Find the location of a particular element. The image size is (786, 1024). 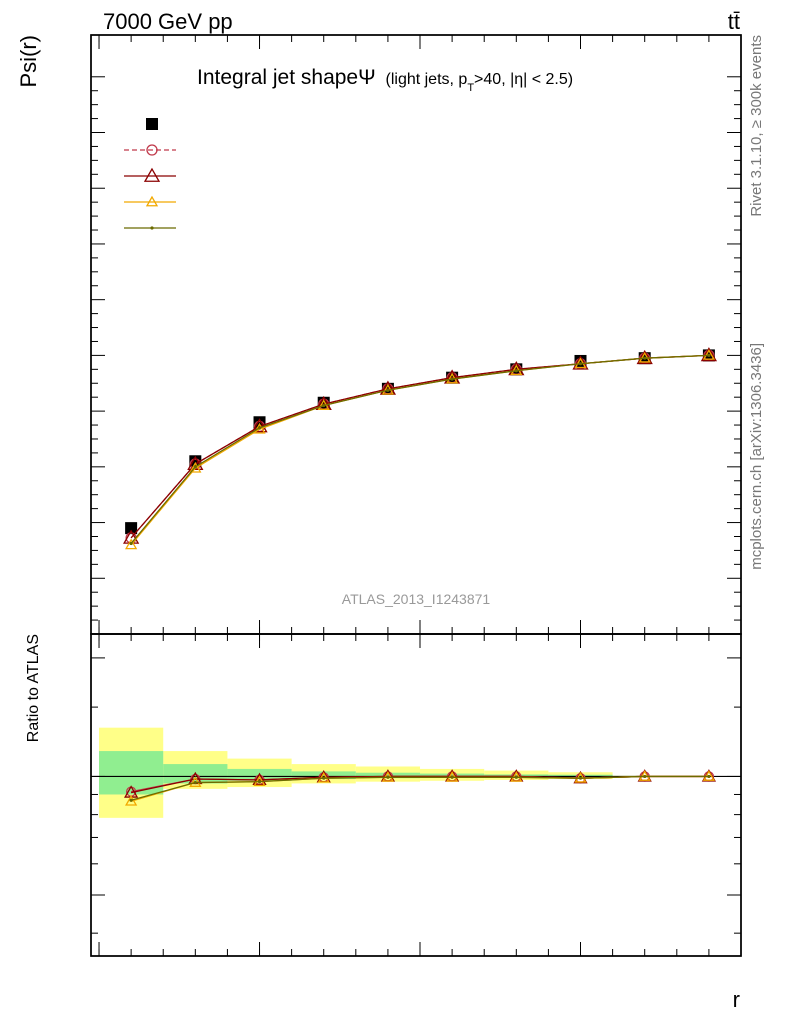

ratio-series-line is located at coordinates (419, 788).